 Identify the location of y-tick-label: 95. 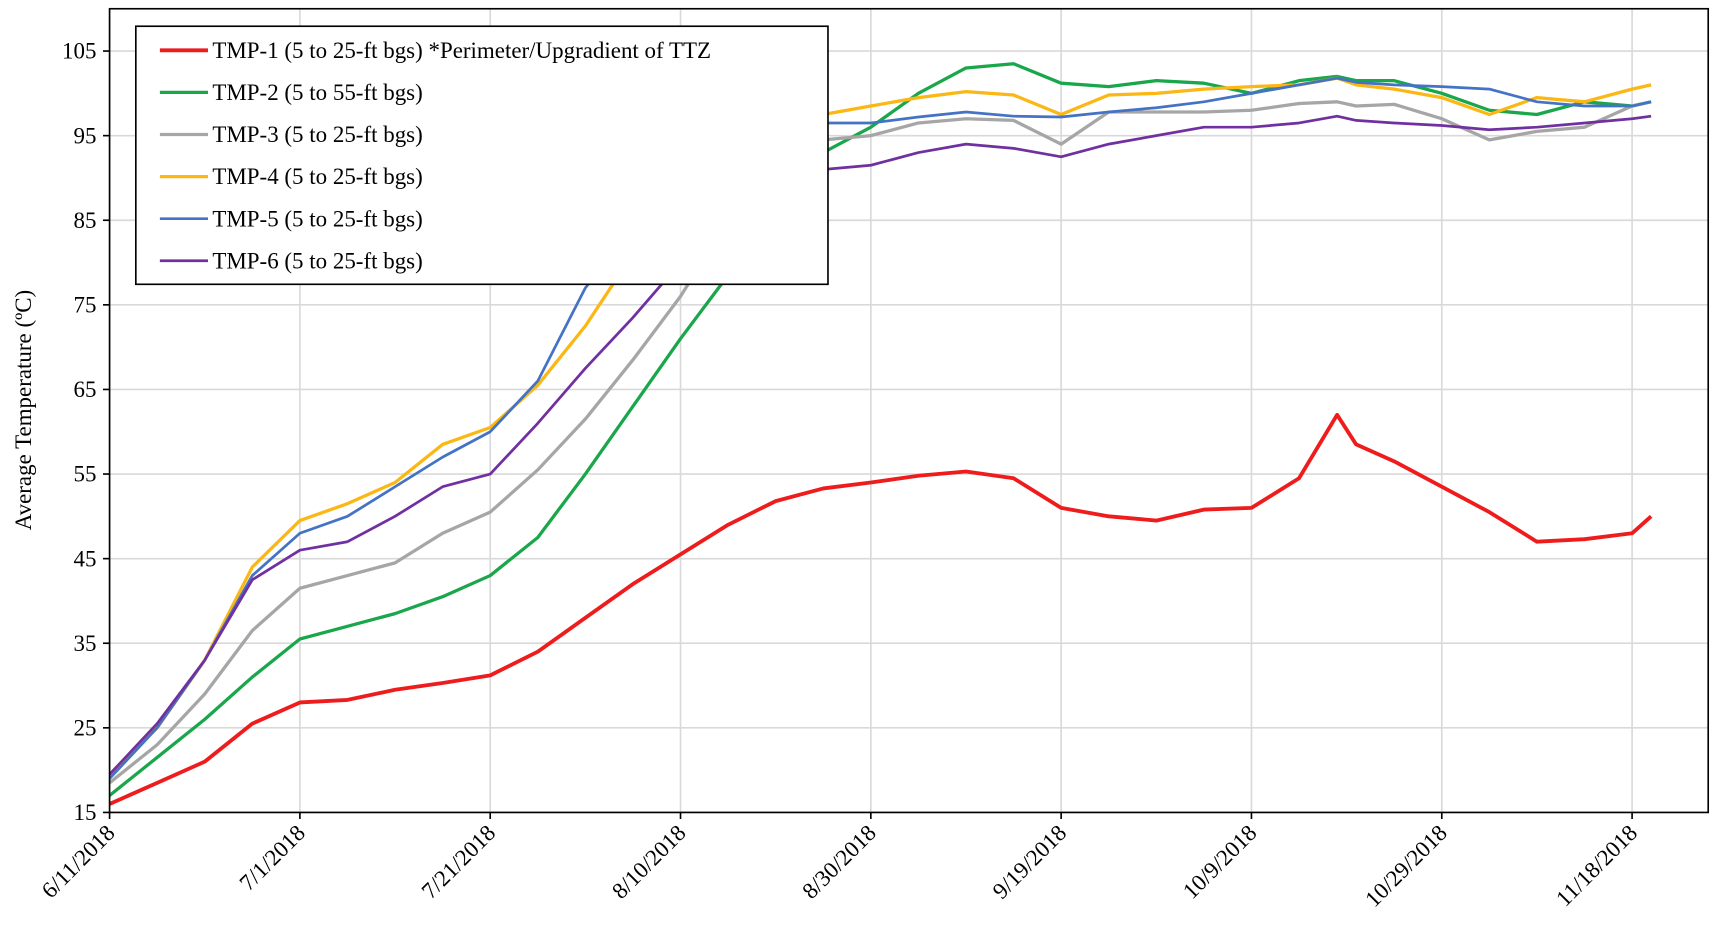
(85, 135).